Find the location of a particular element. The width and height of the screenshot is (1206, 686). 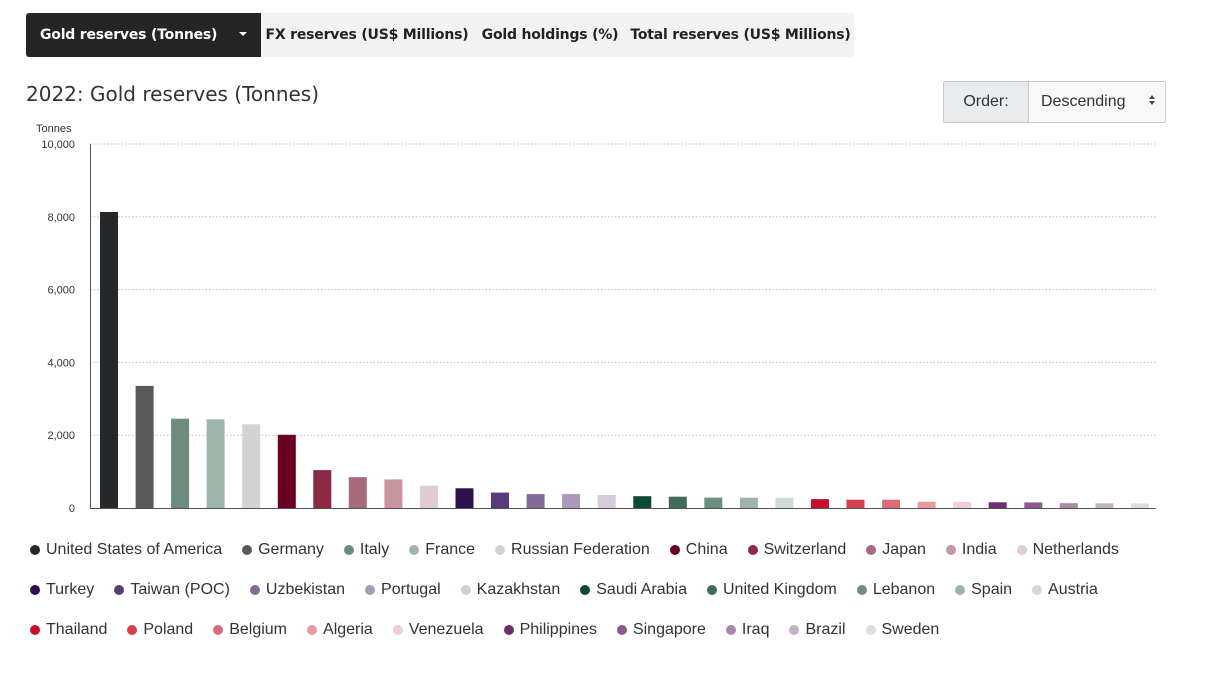

legend-item: Portugal is located at coordinates (403, 590).